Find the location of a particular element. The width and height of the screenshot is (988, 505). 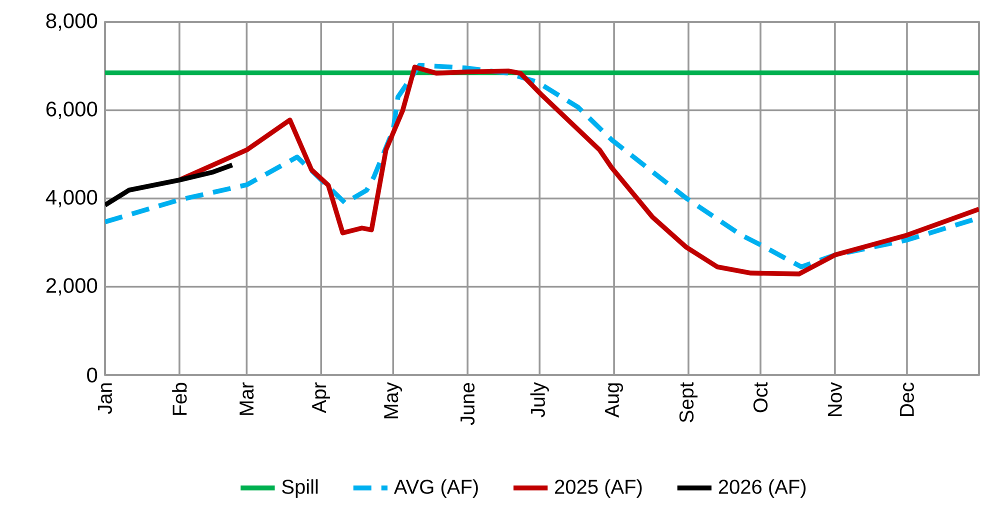

x-tick-label: Feb is located at coordinates (179, 398).